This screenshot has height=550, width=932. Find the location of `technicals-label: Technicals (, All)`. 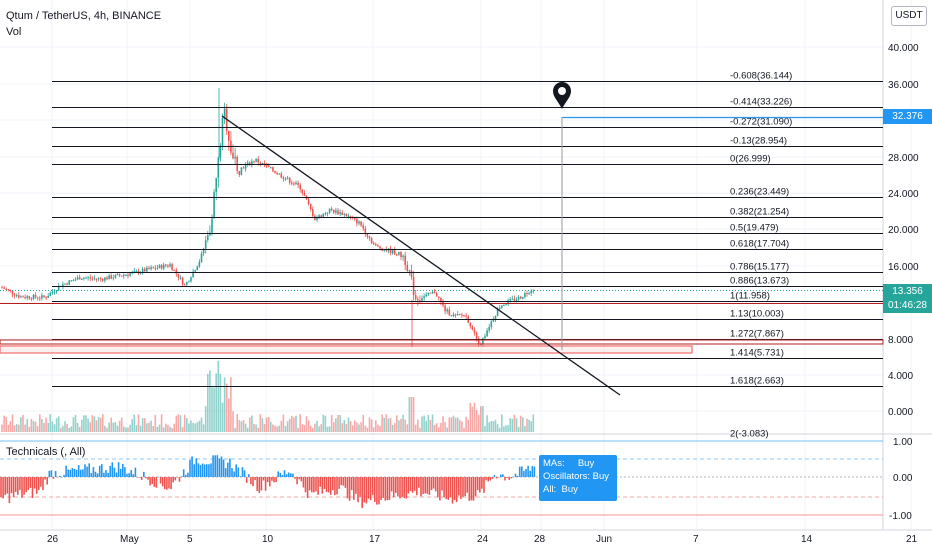

technicals-label: Technicals (, All) is located at coordinates (46, 452).